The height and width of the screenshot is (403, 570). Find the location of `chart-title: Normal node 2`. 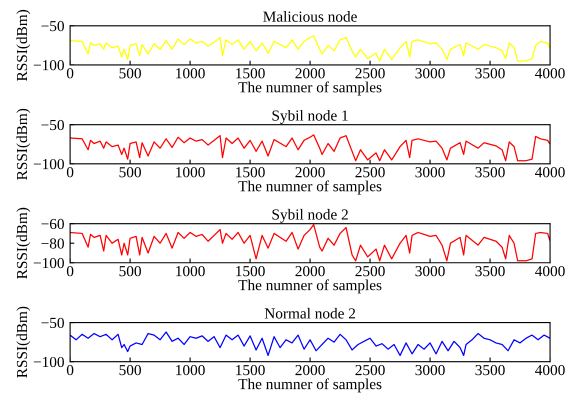

chart-title: Normal node 2 is located at coordinates (310, 313).